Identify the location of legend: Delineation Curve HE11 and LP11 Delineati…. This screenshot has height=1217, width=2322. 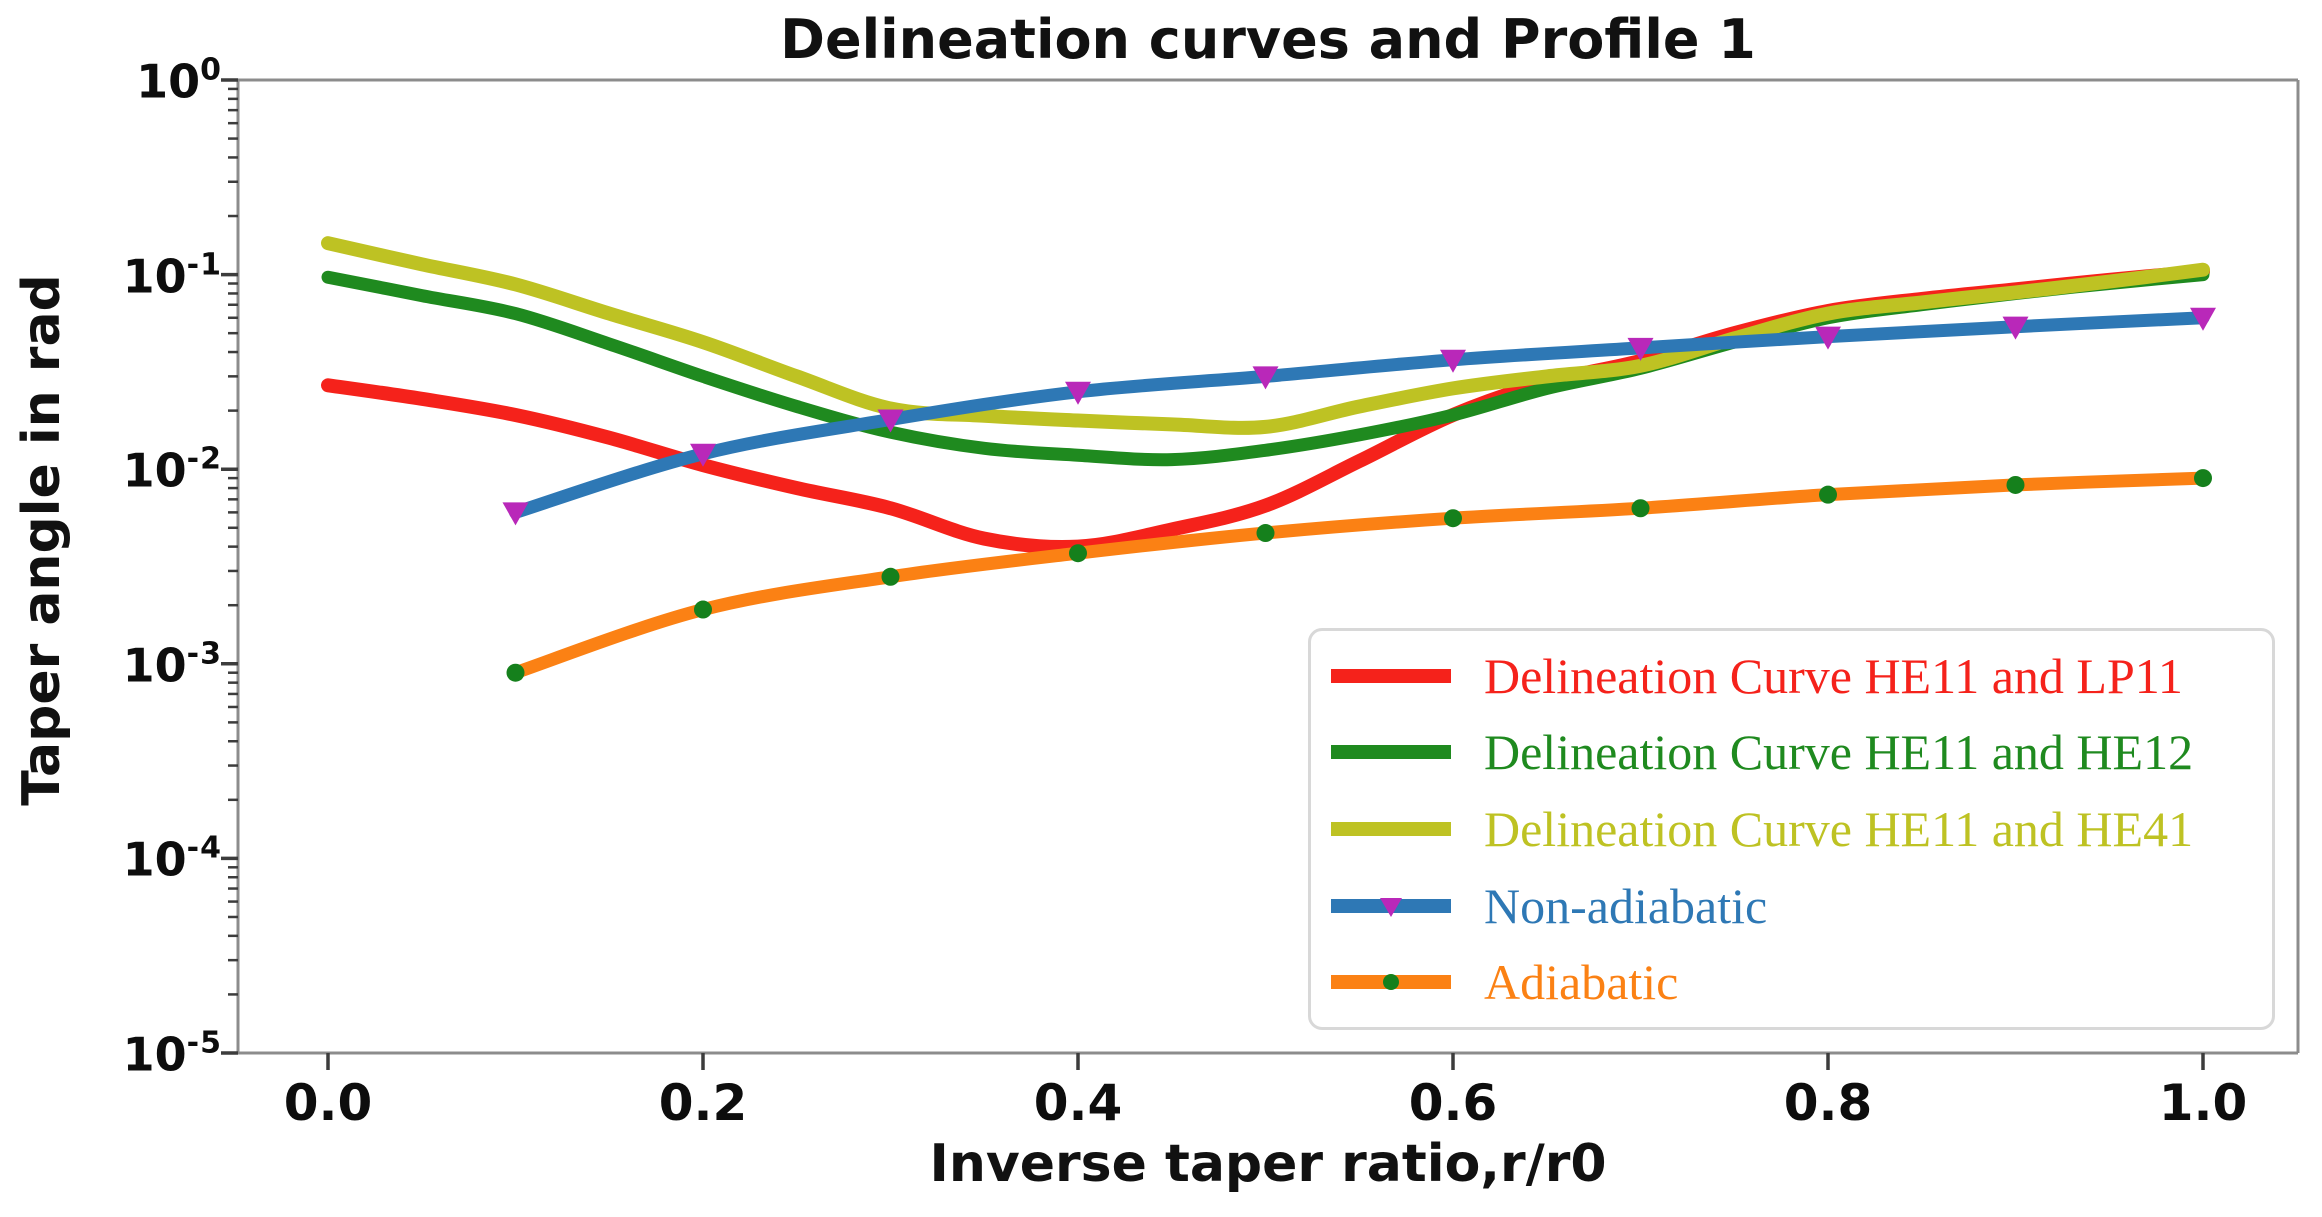
(1791, 829).